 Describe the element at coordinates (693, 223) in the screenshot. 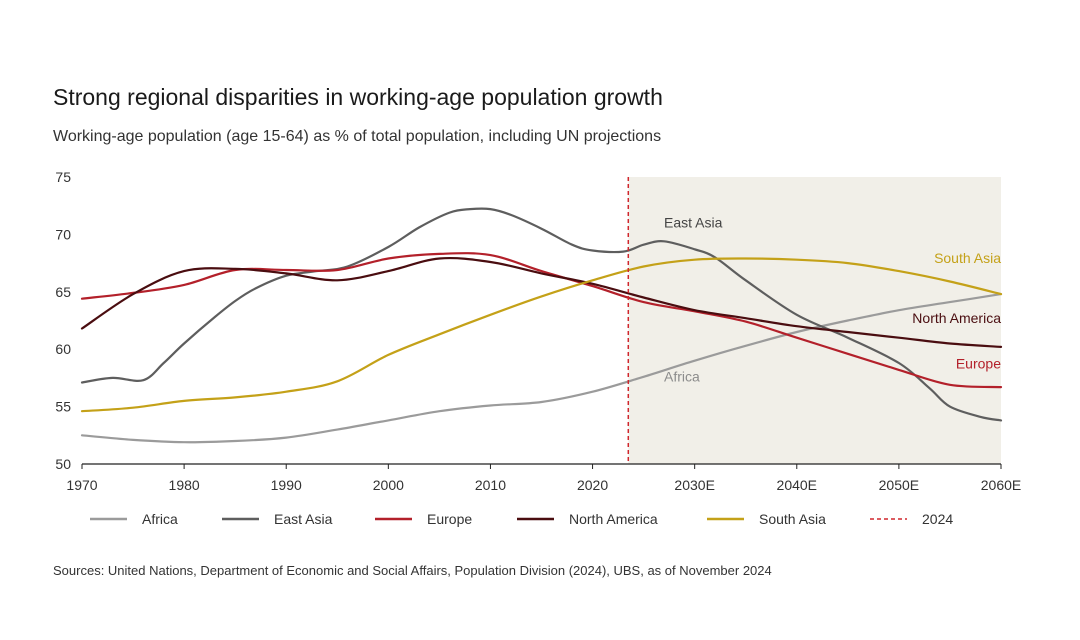

I see `series-annotation-east-asia: East Asia` at that location.